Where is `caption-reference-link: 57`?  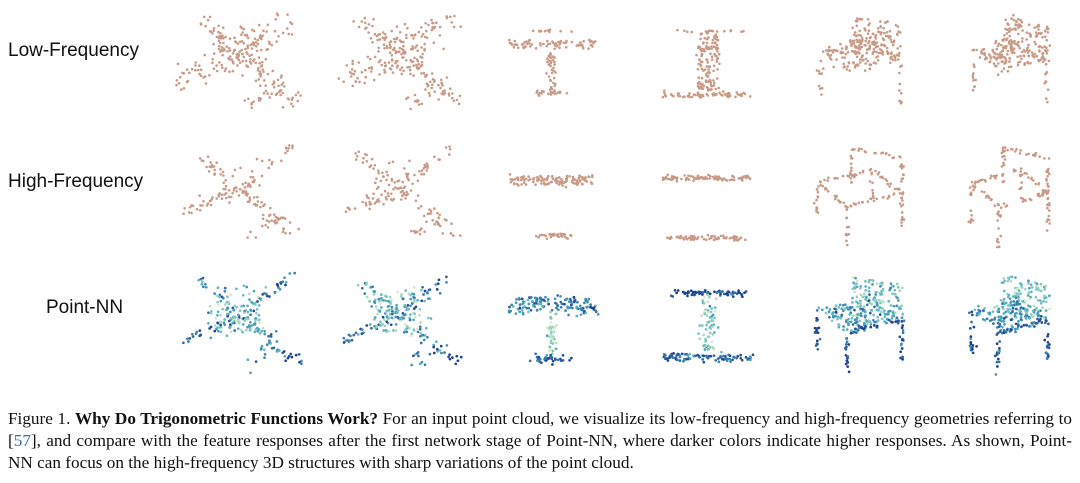 caption-reference-link: 57 is located at coordinates (22, 440).